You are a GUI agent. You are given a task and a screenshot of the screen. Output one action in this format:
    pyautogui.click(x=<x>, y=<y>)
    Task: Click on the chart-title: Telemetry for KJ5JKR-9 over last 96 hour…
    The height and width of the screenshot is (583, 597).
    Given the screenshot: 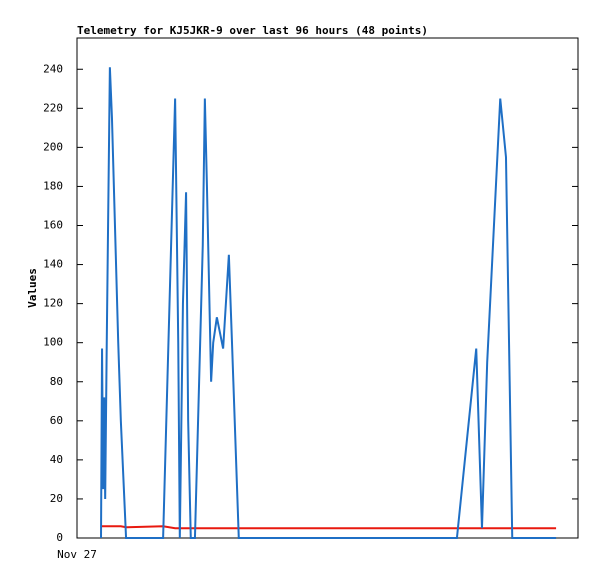 What is the action you would take?
    pyautogui.click(x=252, y=30)
    